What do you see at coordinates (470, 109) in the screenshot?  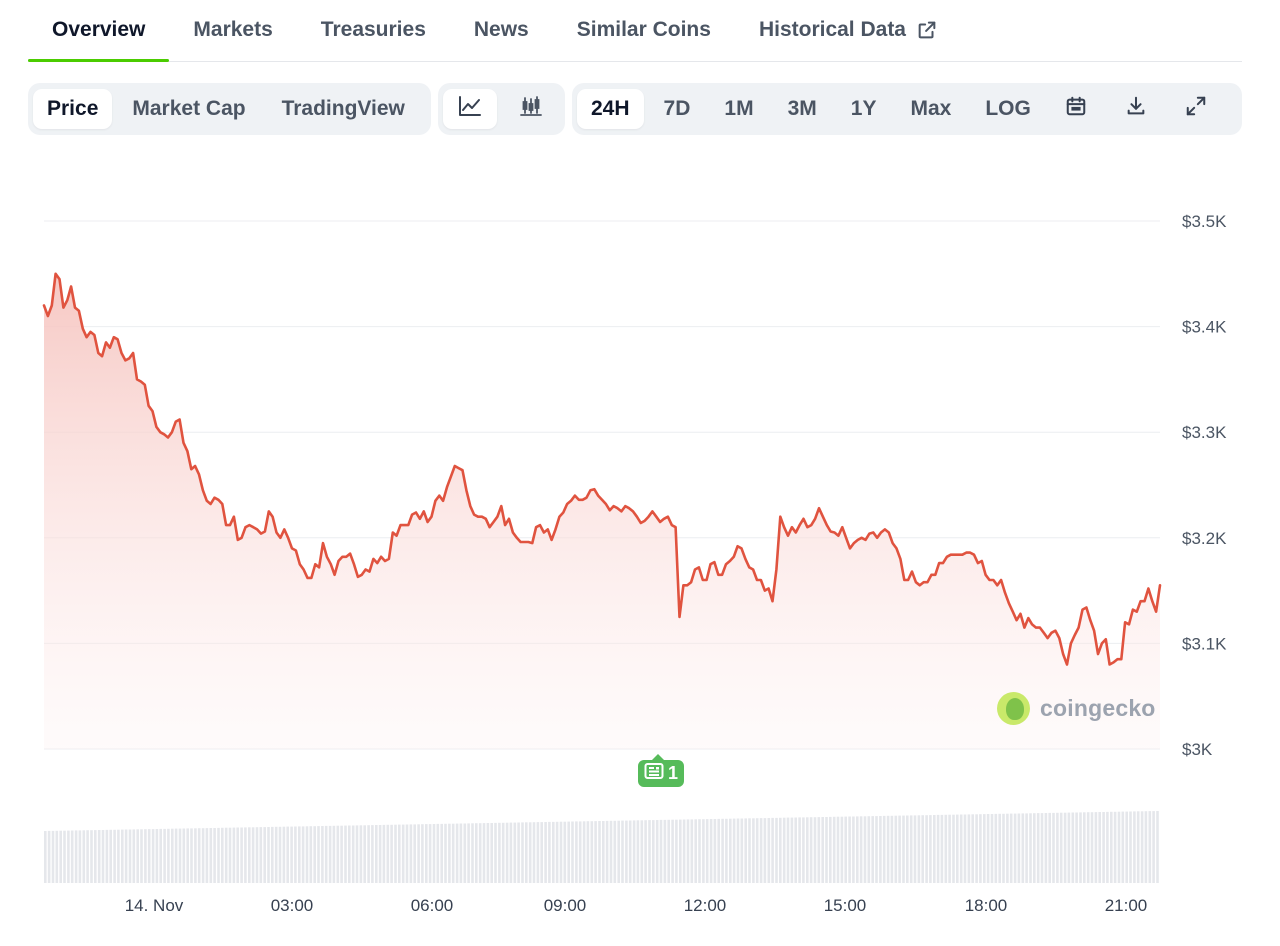 I see `line-chart-button` at bounding box center [470, 109].